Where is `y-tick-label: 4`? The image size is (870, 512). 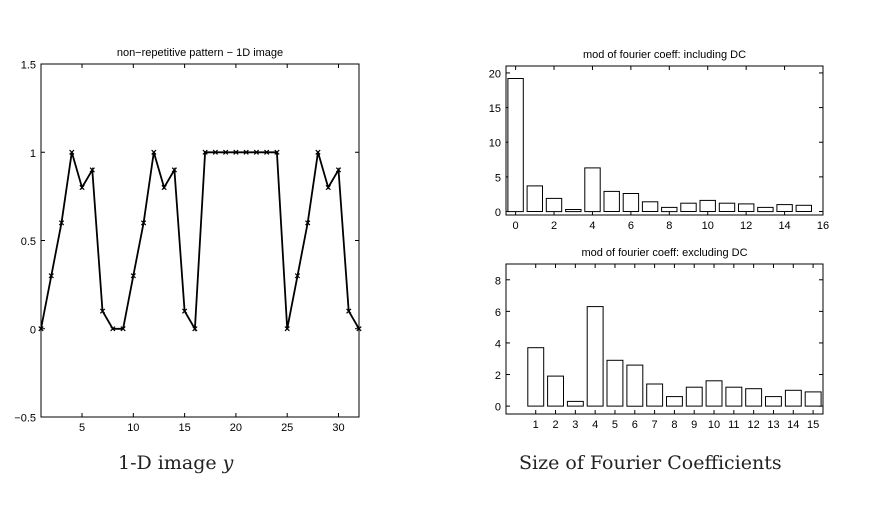 y-tick-label: 4 is located at coordinates (498, 344).